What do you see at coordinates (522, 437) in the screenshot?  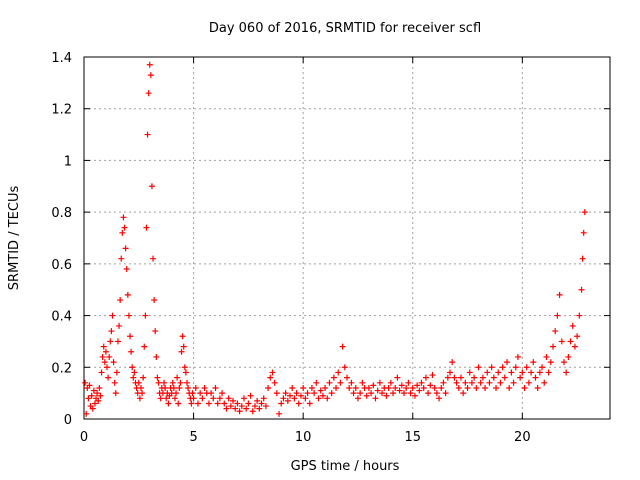 I see `x-tick-label: 20` at bounding box center [522, 437].